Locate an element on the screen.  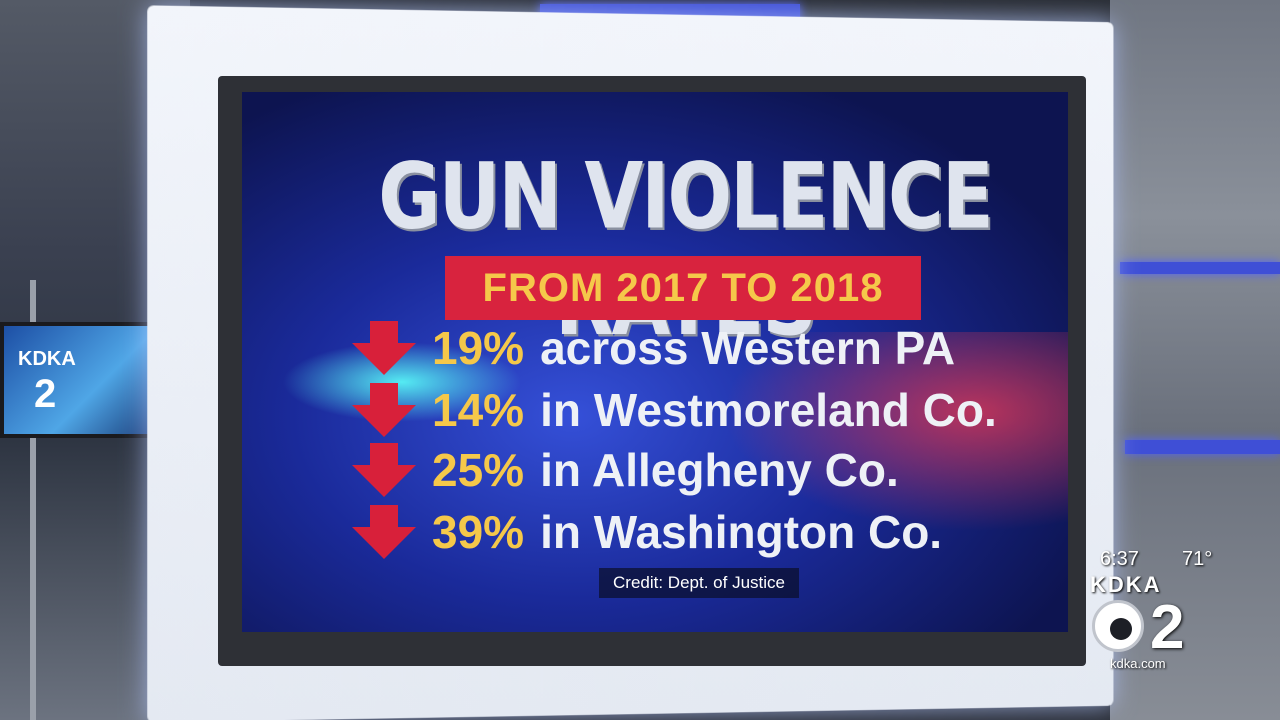
stat-percent: 19% is located at coordinates (478, 348).